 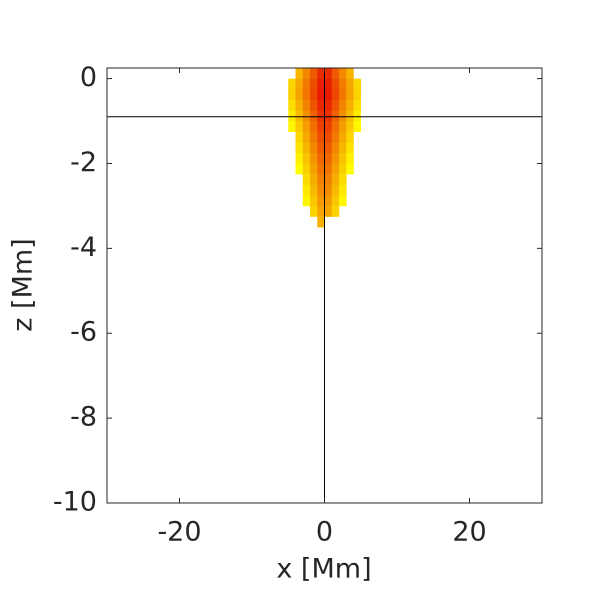 What do you see at coordinates (83, 332) in the screenshot?
I see `y-tick-label: -6` at bounding box center [83, 332].